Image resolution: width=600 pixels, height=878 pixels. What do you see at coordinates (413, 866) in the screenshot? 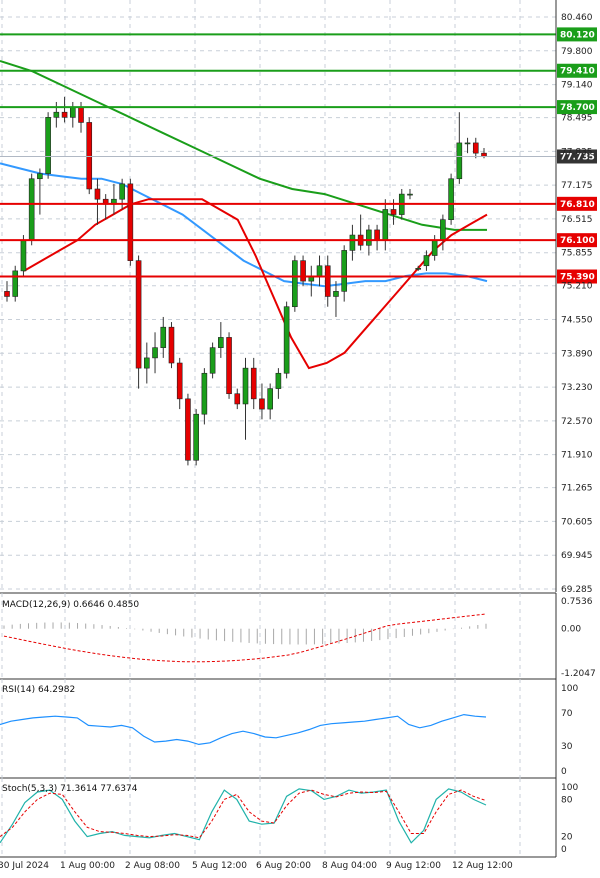
I see `time-tick-label: 9 Aug 12:00` at bounding box center [413, 866].